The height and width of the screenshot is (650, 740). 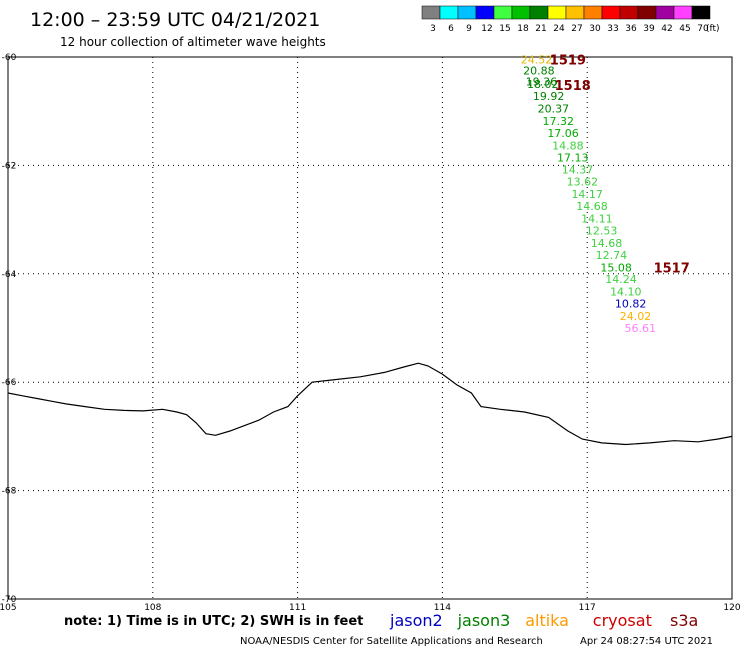 What do you see at coordinates (622, 620) in the screenshot?
I see `satellite-cryosat: cryosat` at bounding box center [622, 620].